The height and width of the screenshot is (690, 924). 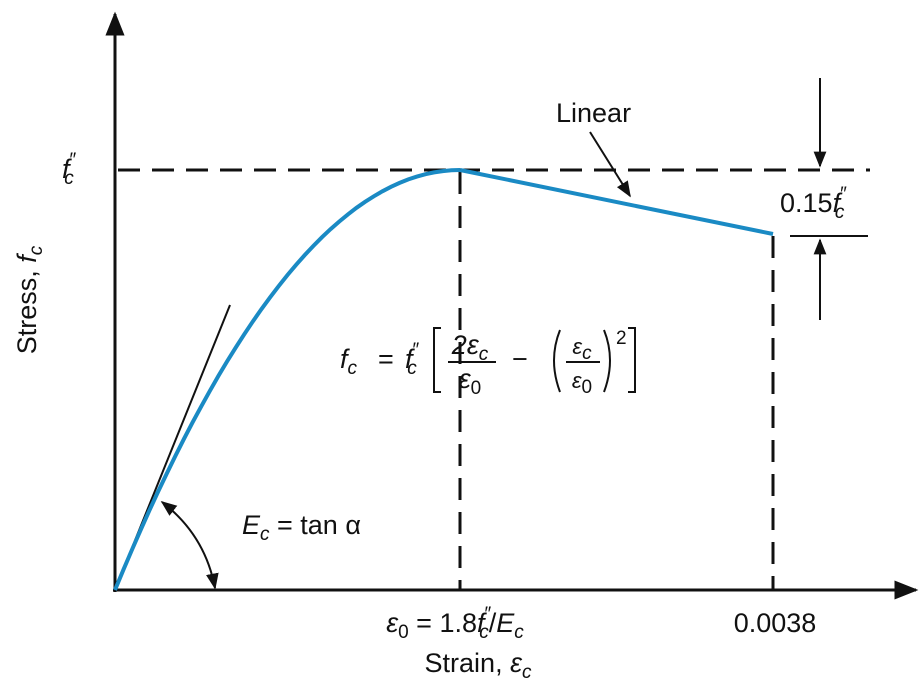 What do you see at coordinates (610, 164) in the screenshot?
I see `linear-pointer` at bounding box center [610, 164].